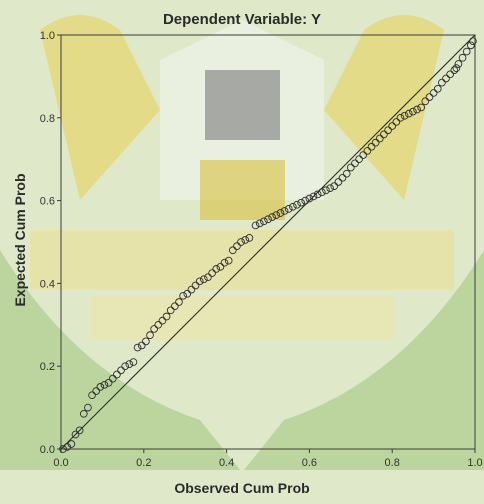 The width and height of the screenshot is (484, 504). I want to click on x-tick-label: 1.0, so click(474, 463).